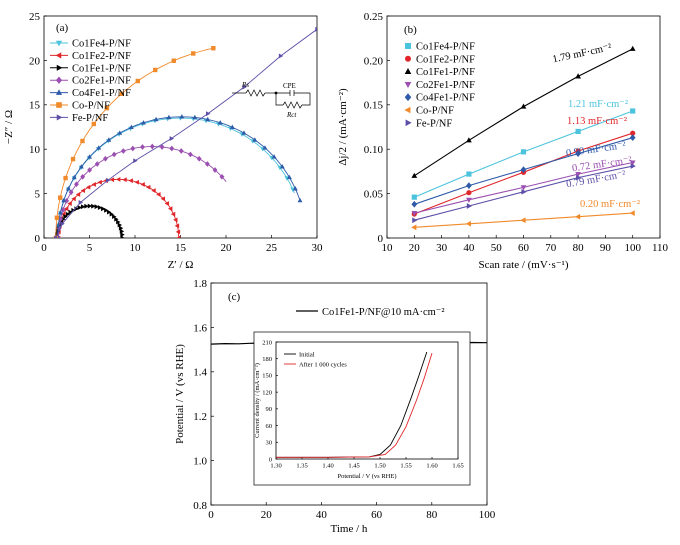  What do you see at coordinates (374, 194) in the screenshot?
I see `y-tick-label: 0.05` at bounding box center [374, 194].